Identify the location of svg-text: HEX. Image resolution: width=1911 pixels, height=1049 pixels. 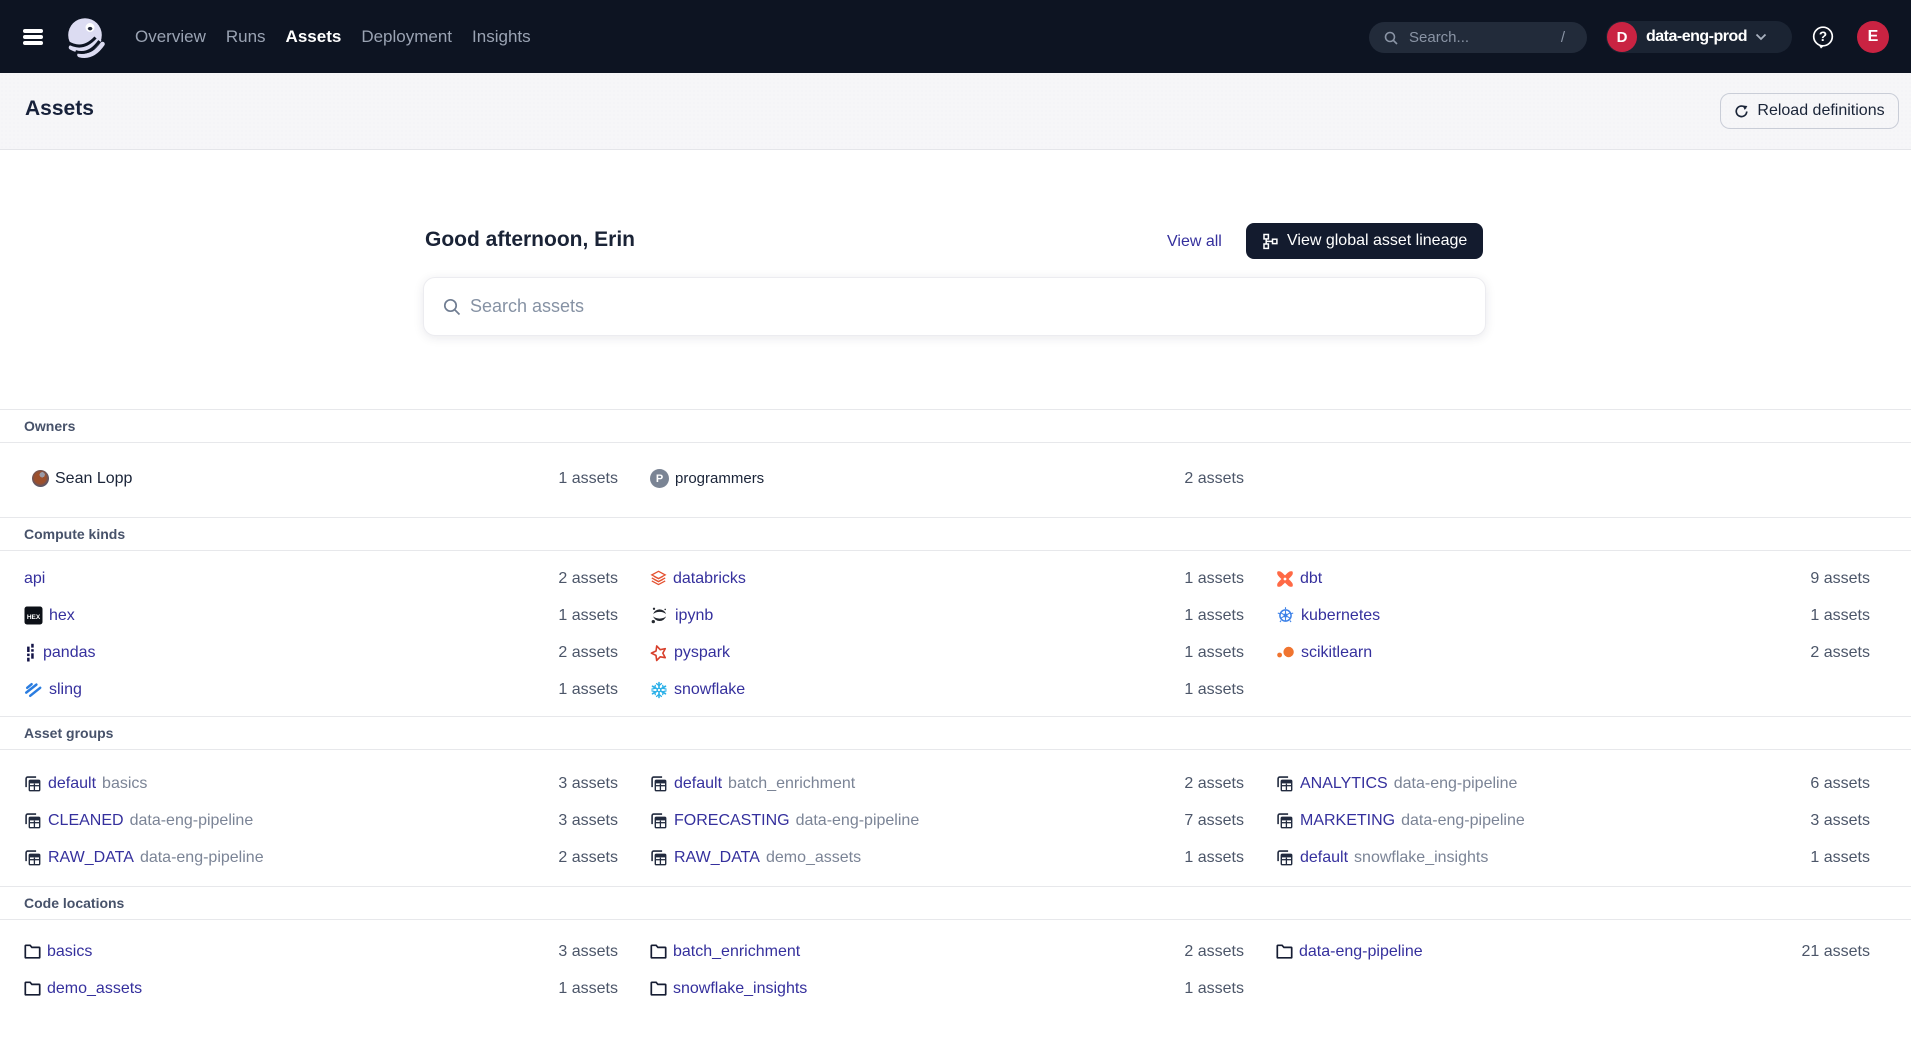
(34, 617).